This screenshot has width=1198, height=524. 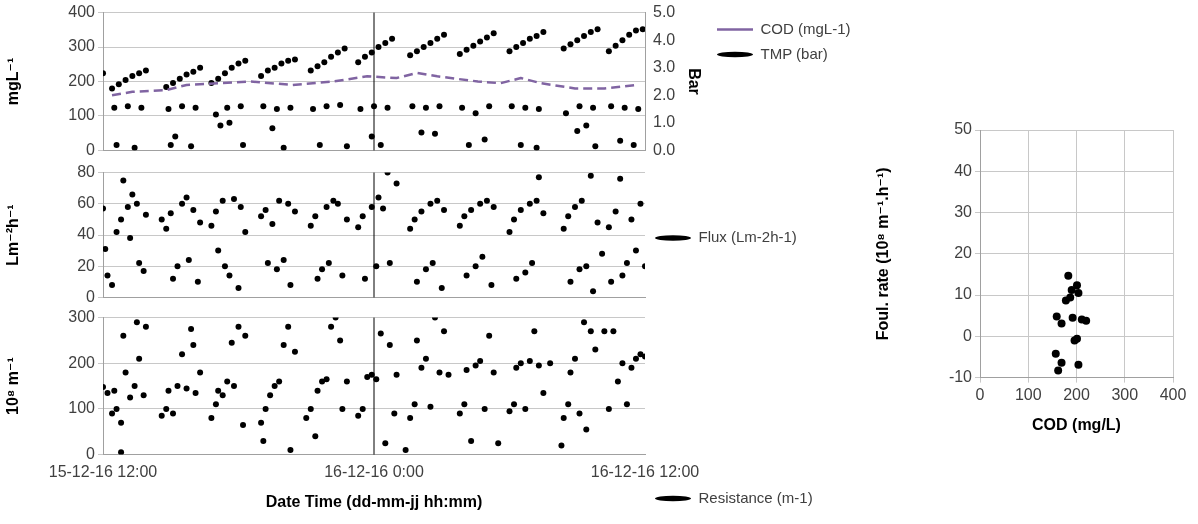 I want to click on x-axis-title: COD (mg/L), so click(x=1076, y=424).